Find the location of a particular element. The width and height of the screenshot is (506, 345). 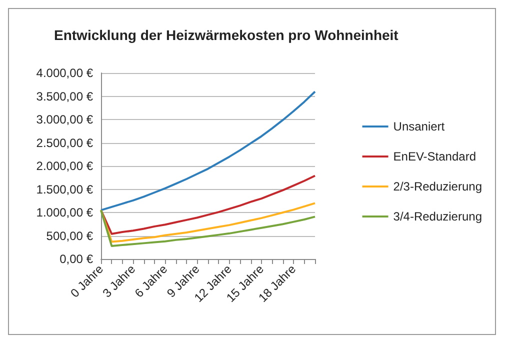

chart-title: Entwicklung der Heizwärmekosten pro Wohneinheit is located at coordinates (226, 35).